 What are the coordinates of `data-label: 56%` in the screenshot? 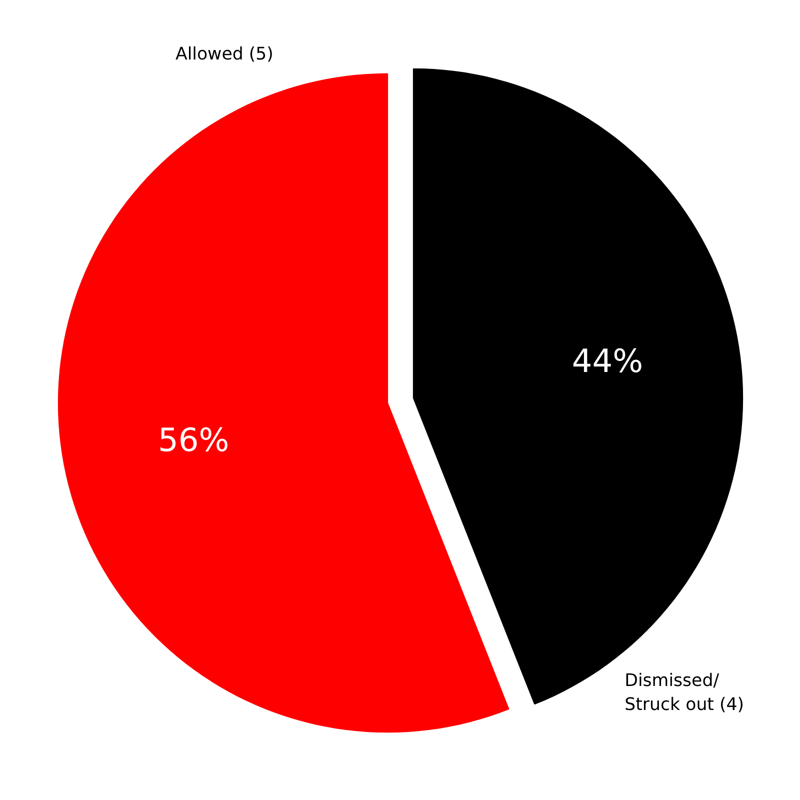 It's located at (194, 439).